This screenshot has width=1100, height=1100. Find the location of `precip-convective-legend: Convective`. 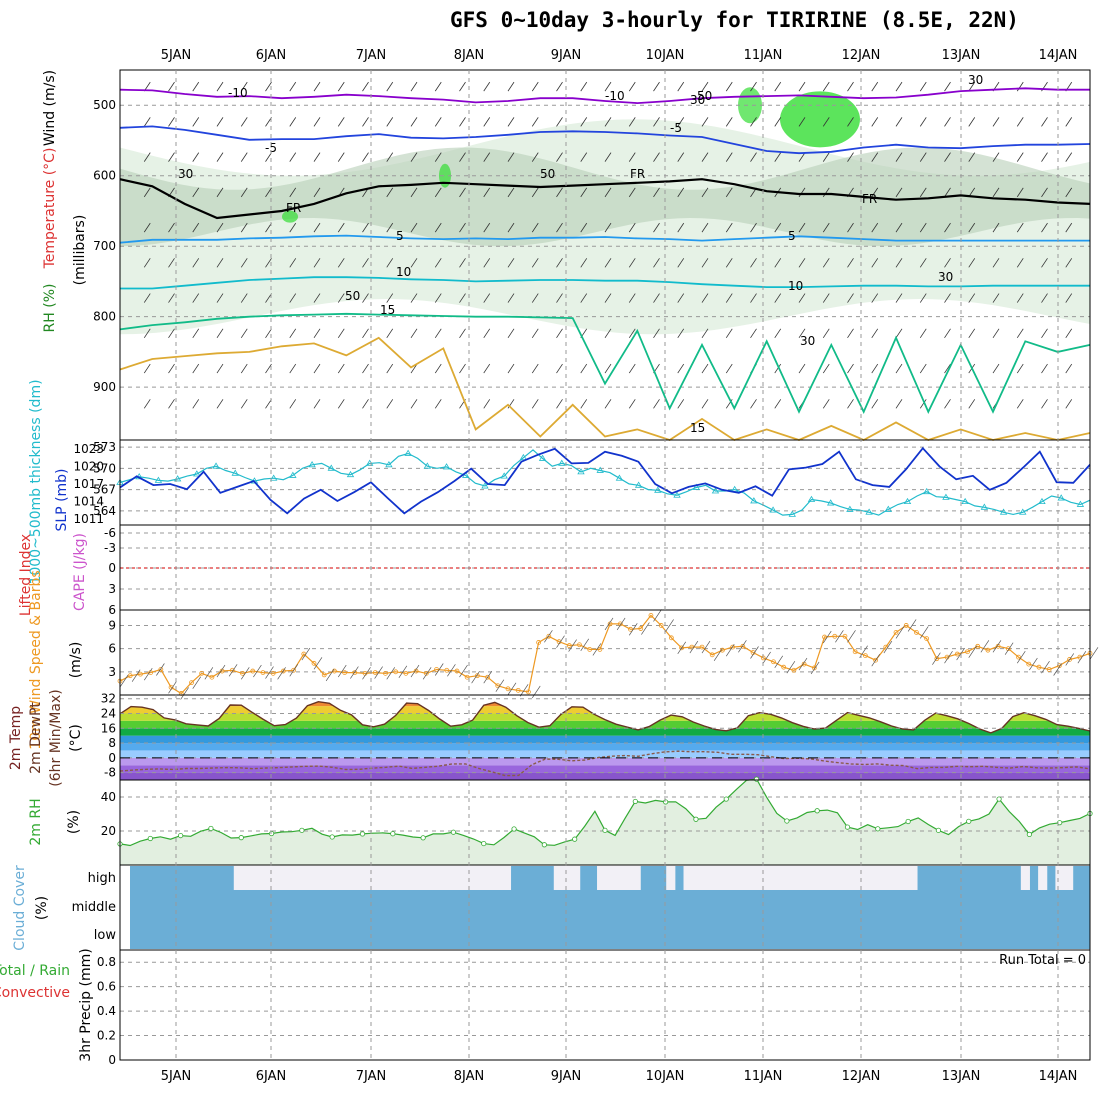

precip-convective-legend: Convective is located at coordinates (35, 993).